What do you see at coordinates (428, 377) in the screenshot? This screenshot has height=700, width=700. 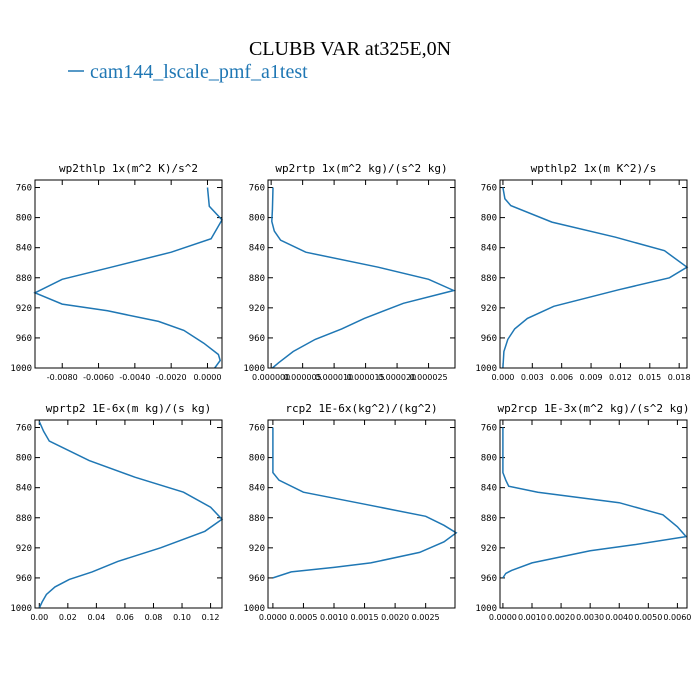 I see `x-tick-label: 0.000025` at bounding box center [428, 377].